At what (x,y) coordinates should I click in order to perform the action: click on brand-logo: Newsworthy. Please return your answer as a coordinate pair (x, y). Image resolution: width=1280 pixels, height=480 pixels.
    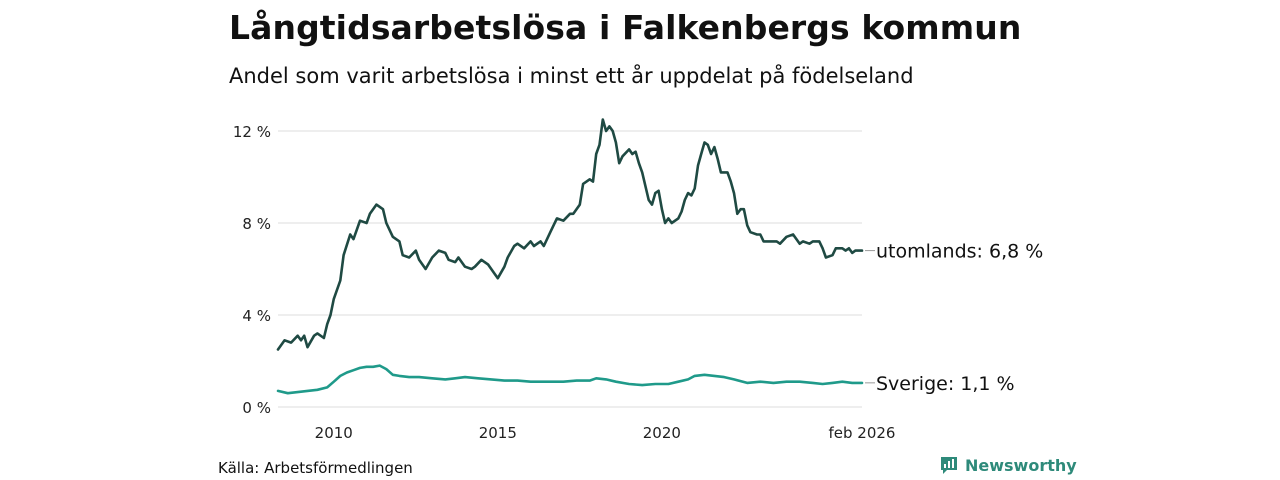
    Looking at the image, I should click on (1008, 465).